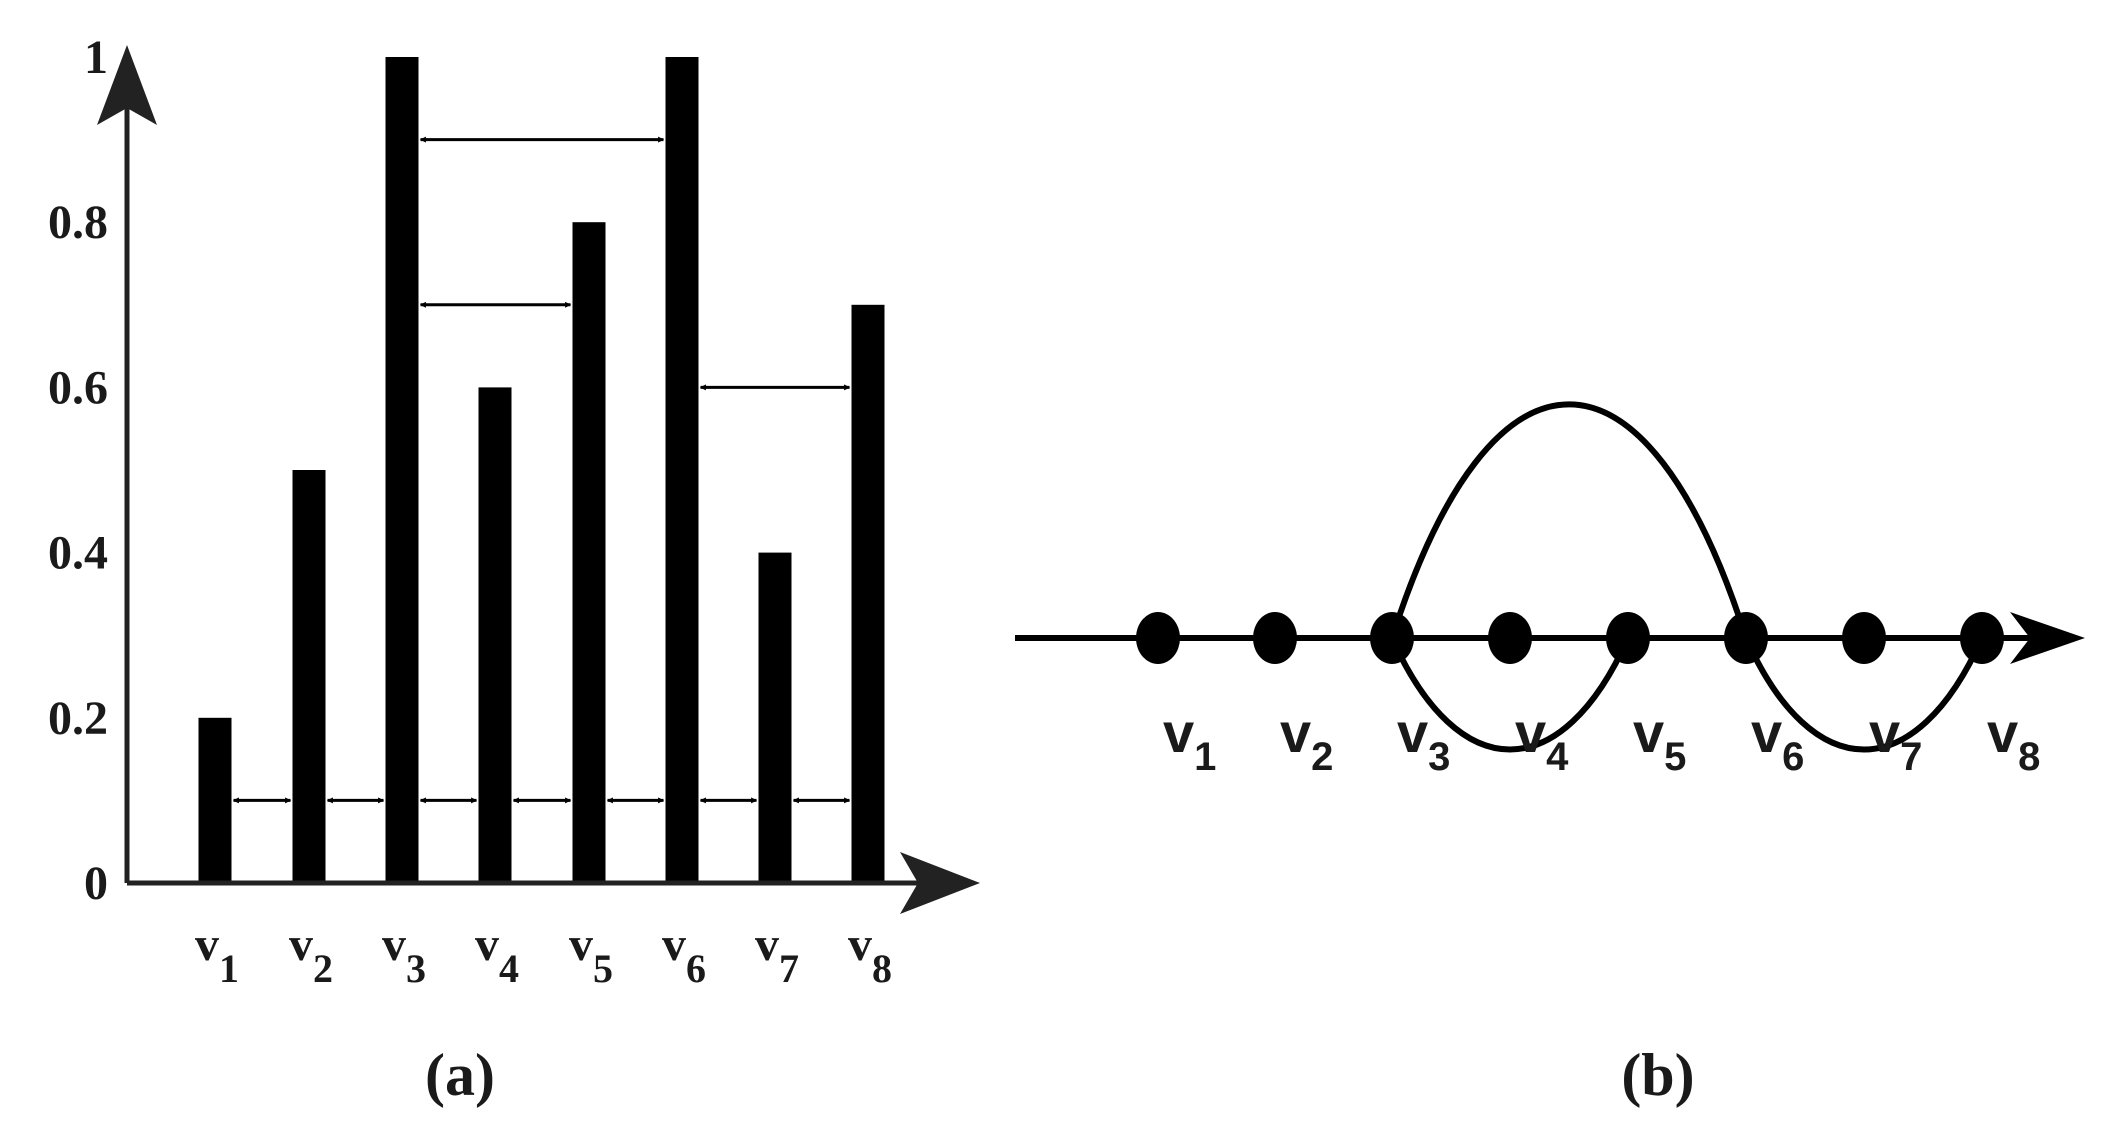 The image size is (2112, 1129). I want to click on y-tick-labels: 0 0.2 0.4 0.6 0.8 1, so click(78, 470).